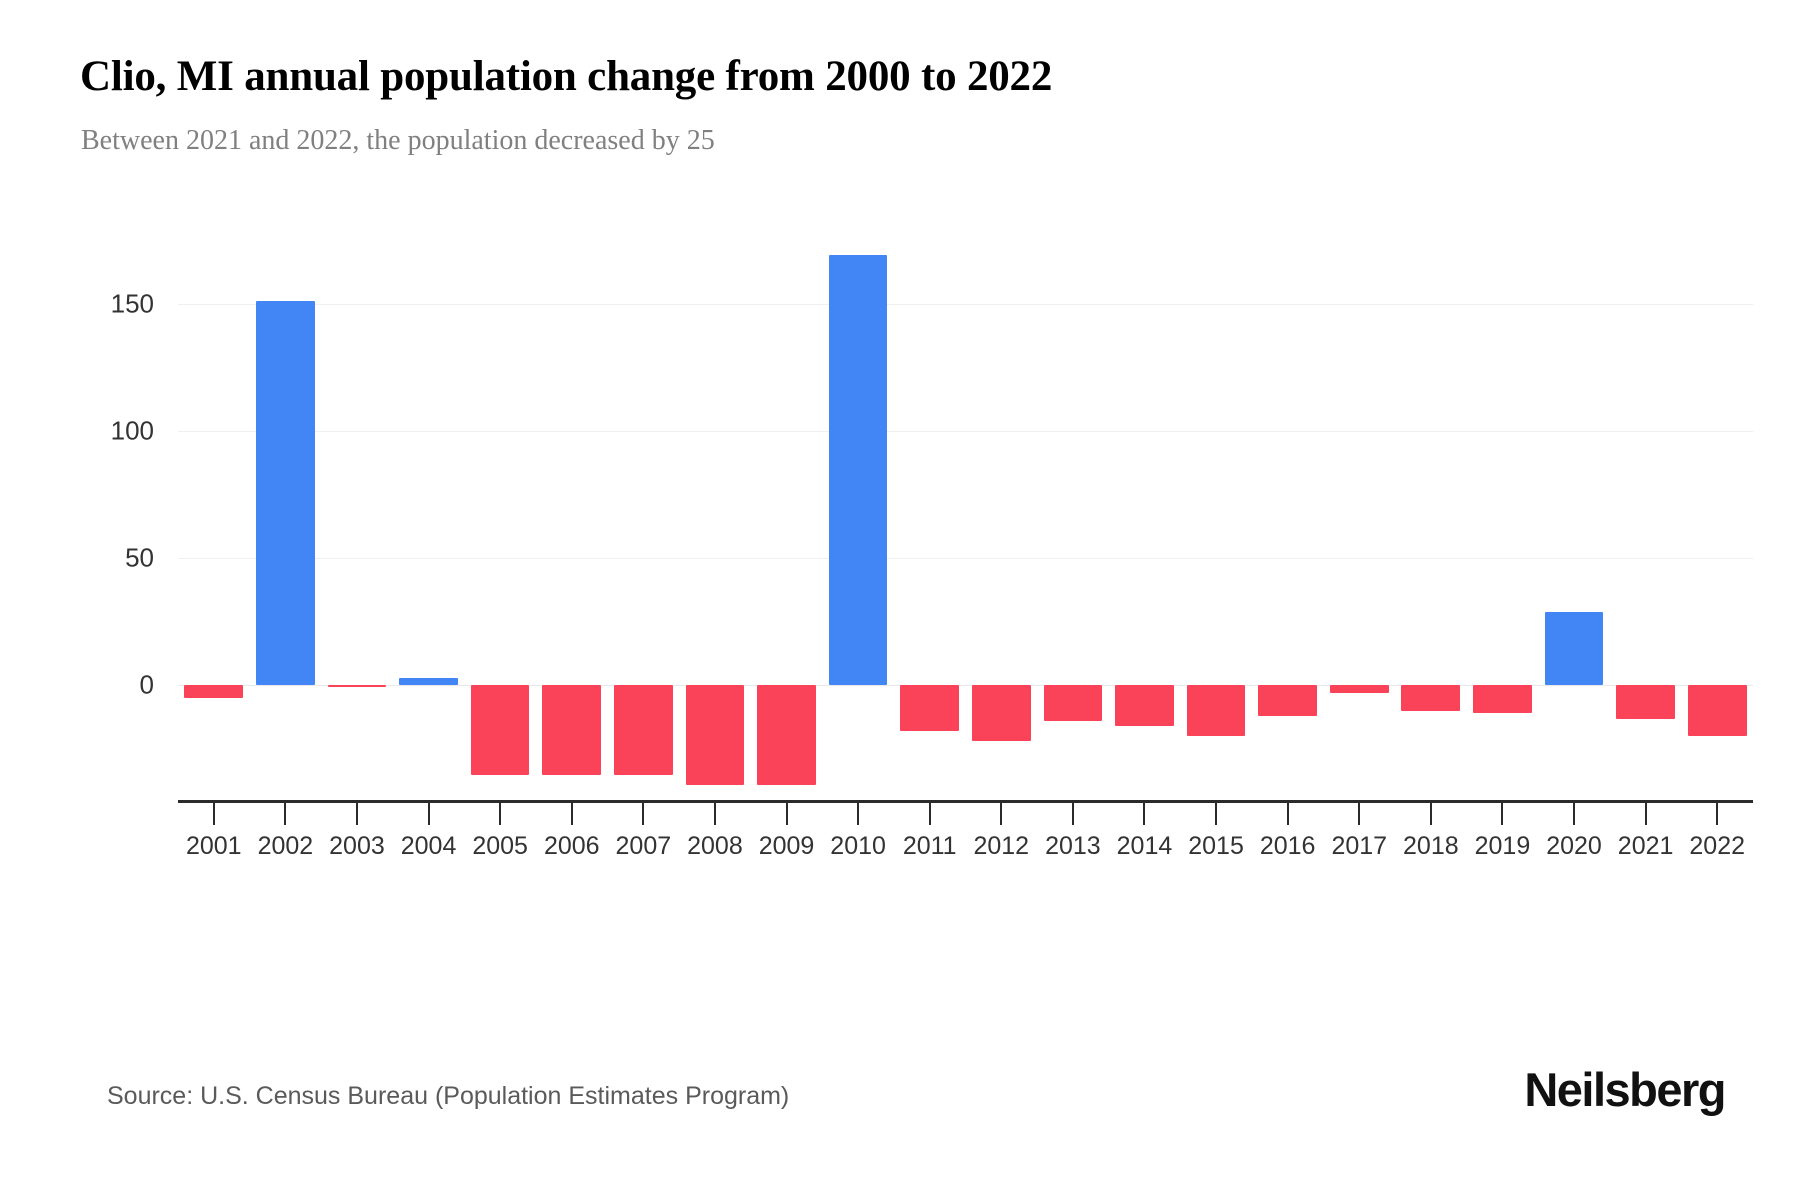 The image size is (1800, 1200). What do you see at coordinates (1717, 846) in the screenshot?
I see `x-axis-label-2022: 2022` at bounding box center [1717, 846].